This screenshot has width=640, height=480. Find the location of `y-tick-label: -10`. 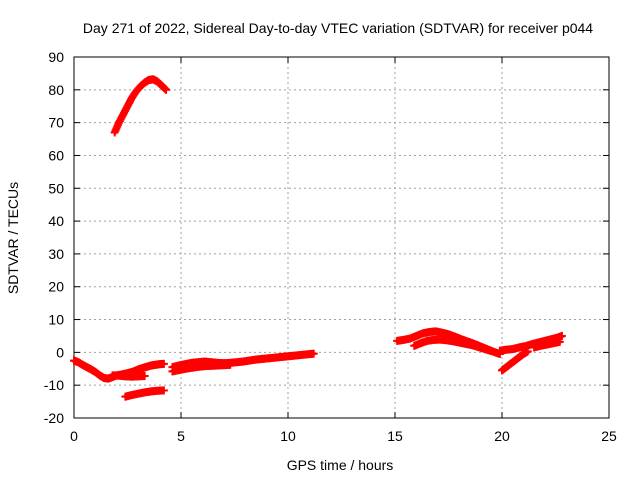

y-tick-label: -10 is located at coordinates (54, 385).